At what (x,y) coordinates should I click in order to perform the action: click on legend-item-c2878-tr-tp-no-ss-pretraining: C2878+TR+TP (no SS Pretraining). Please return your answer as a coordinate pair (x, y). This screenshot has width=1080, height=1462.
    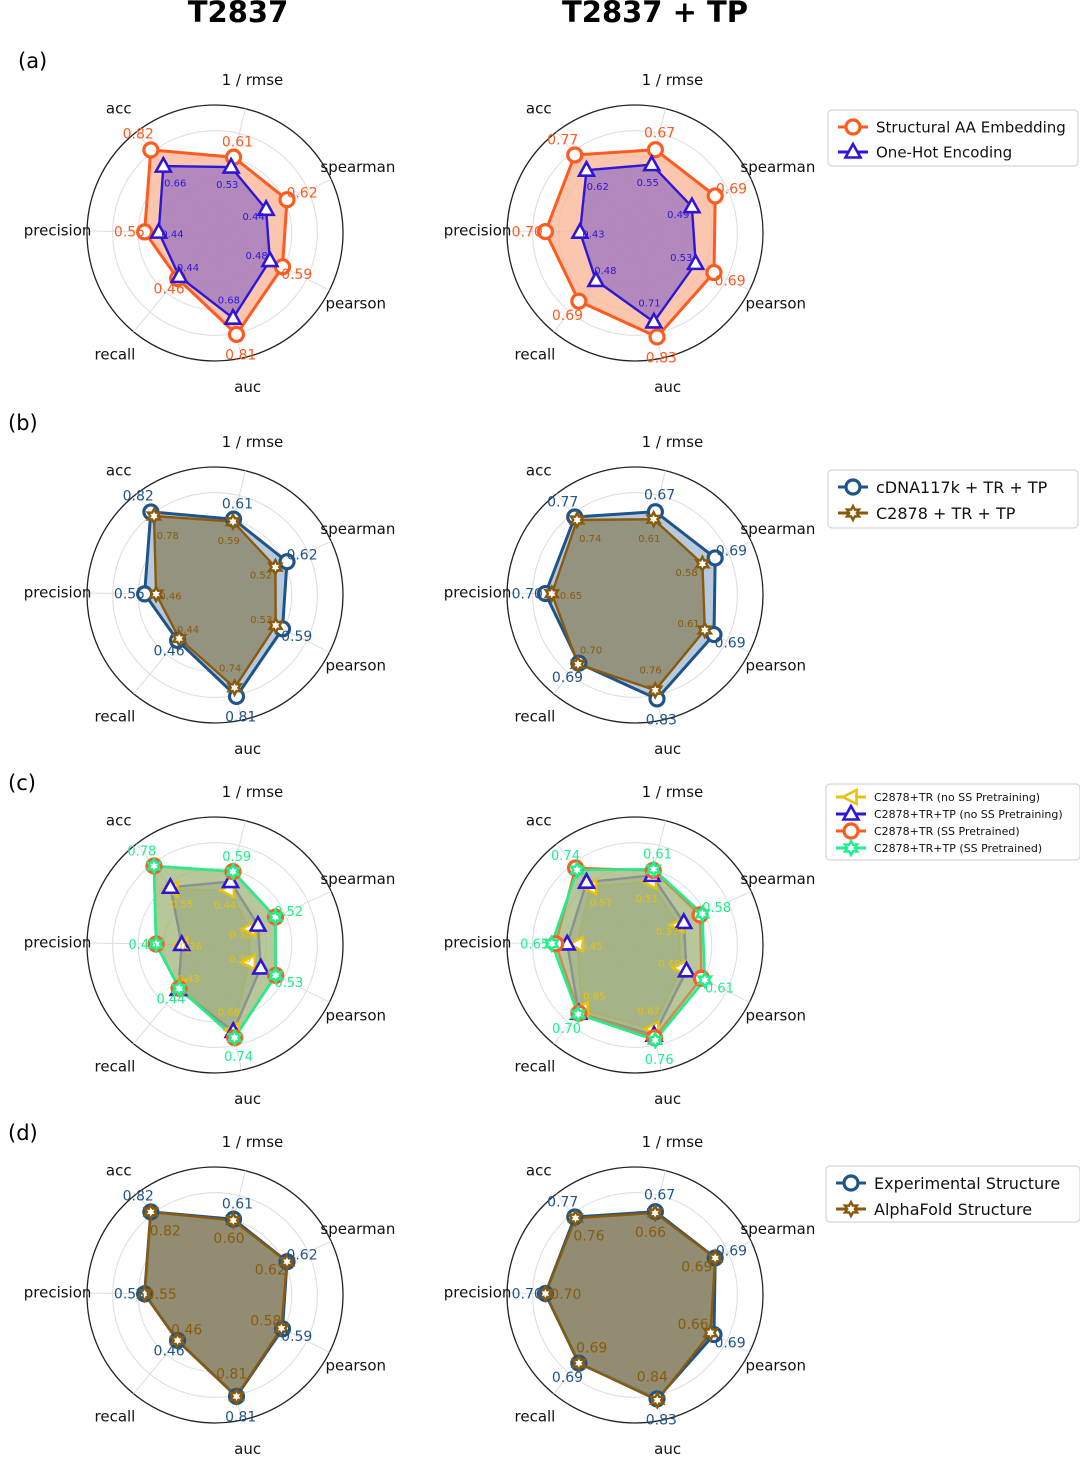
    Looking at the image, I should click on (949, 812).